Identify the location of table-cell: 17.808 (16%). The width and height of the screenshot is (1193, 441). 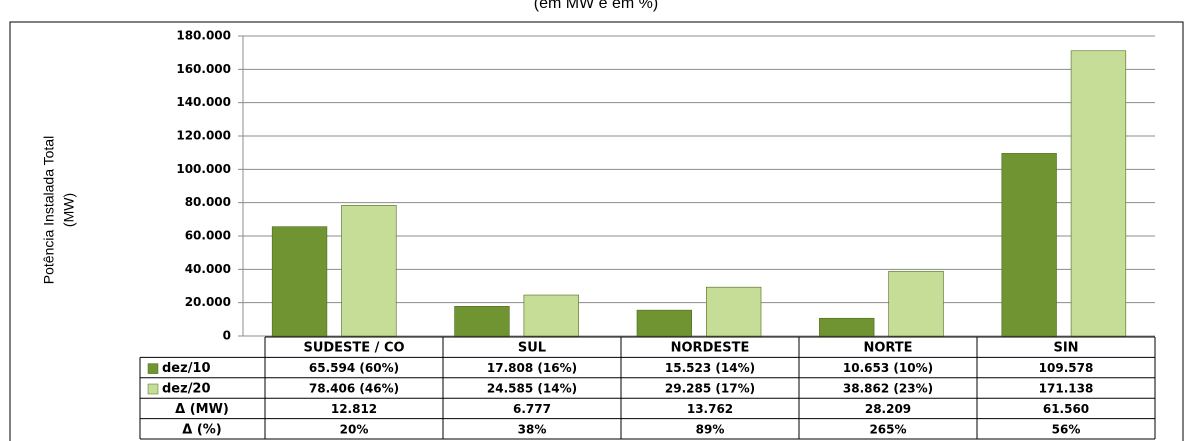
(532, 368).